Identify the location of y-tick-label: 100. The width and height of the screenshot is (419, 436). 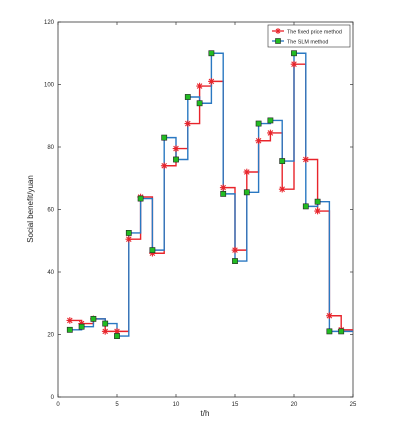
(49, 86).